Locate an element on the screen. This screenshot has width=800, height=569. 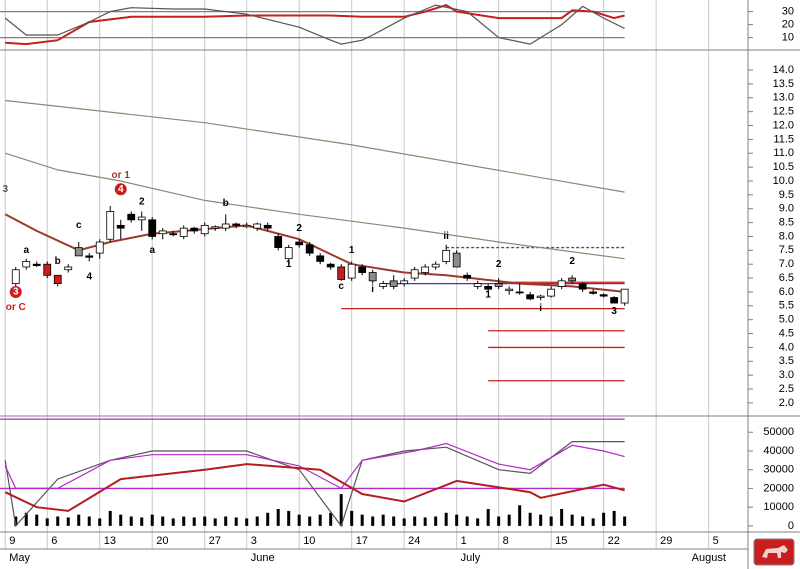
y-tick-label: 12.0 is located at coordinates (783, 125).